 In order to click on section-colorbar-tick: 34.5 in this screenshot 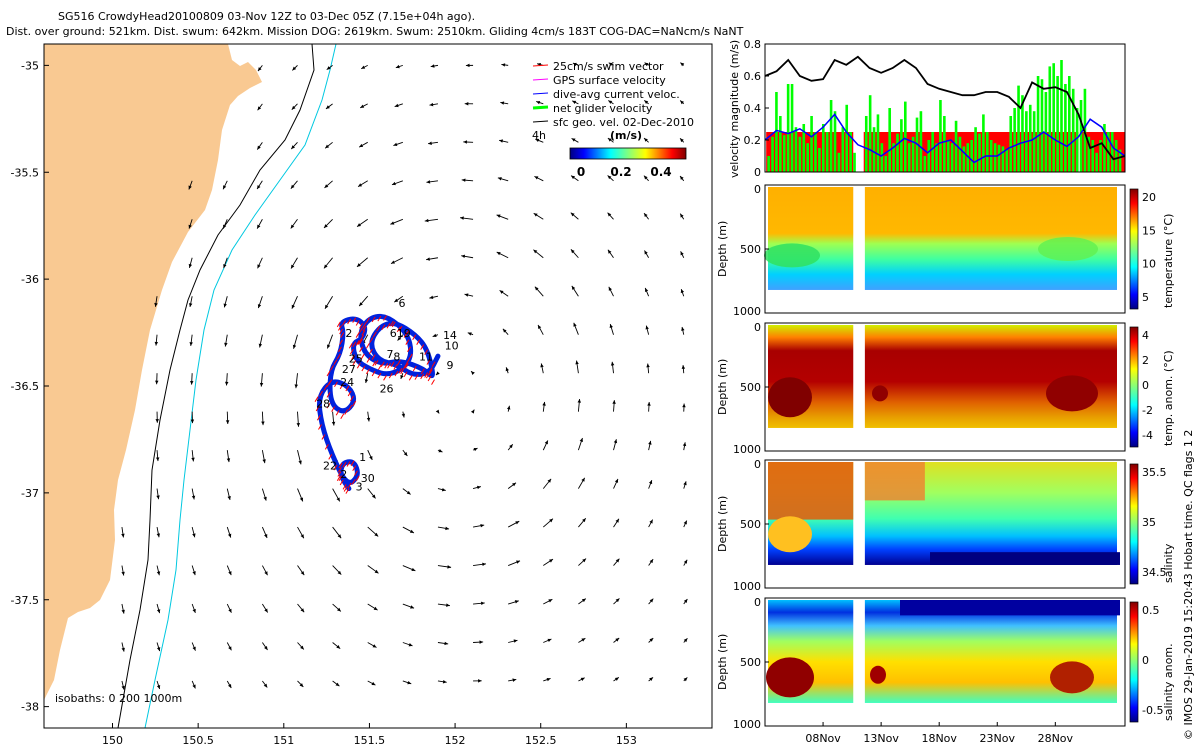, I will do `click(1154, 572)`.